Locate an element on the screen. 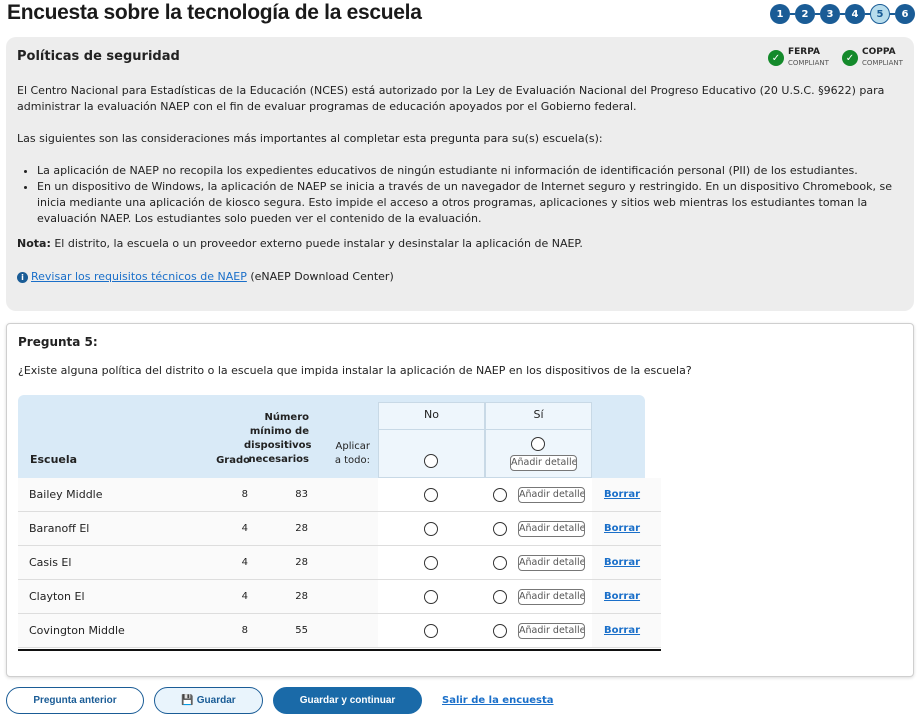  step-6: 6 is located at coordinates (905, 14).